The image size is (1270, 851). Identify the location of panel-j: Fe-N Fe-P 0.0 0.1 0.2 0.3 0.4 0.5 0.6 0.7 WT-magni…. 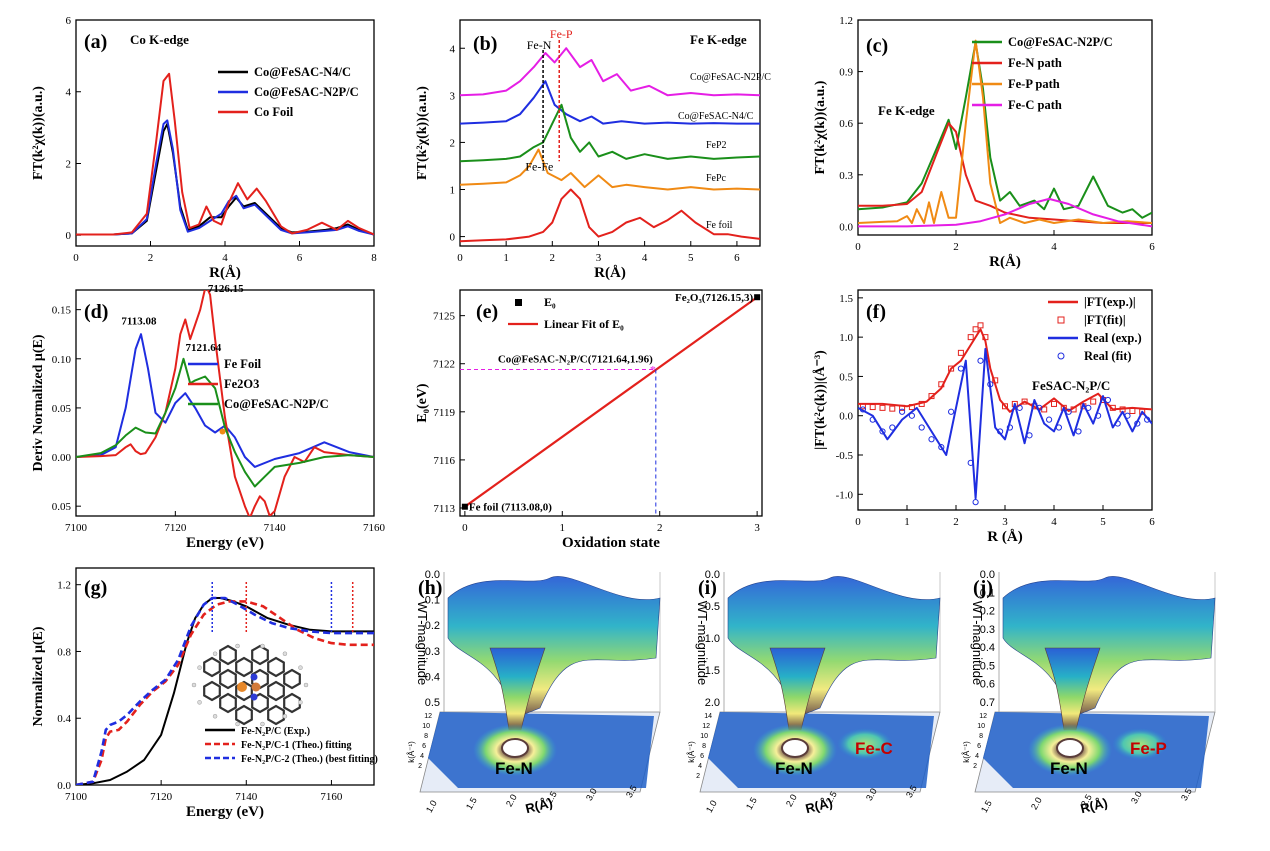
(1089, 692).